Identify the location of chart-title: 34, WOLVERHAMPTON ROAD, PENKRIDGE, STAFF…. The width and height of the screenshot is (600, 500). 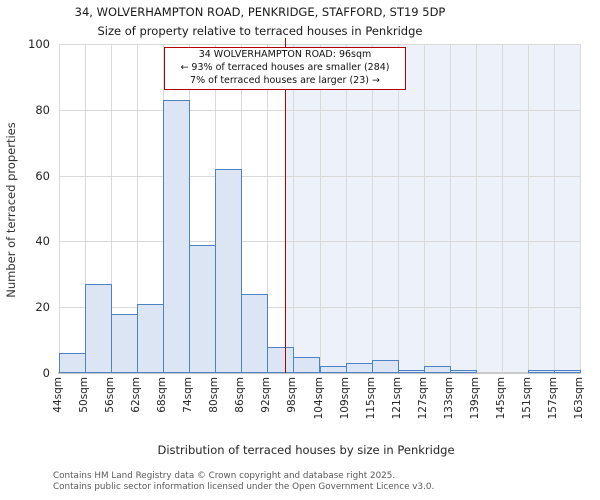
(260, 12).